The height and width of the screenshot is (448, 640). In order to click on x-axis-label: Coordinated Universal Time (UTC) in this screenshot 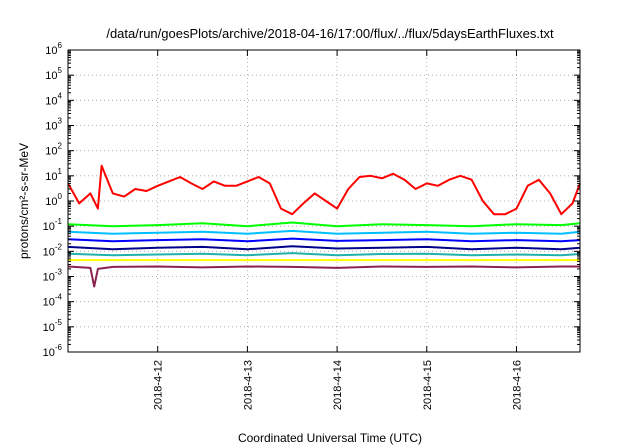, I will do `click(330, 438)`.